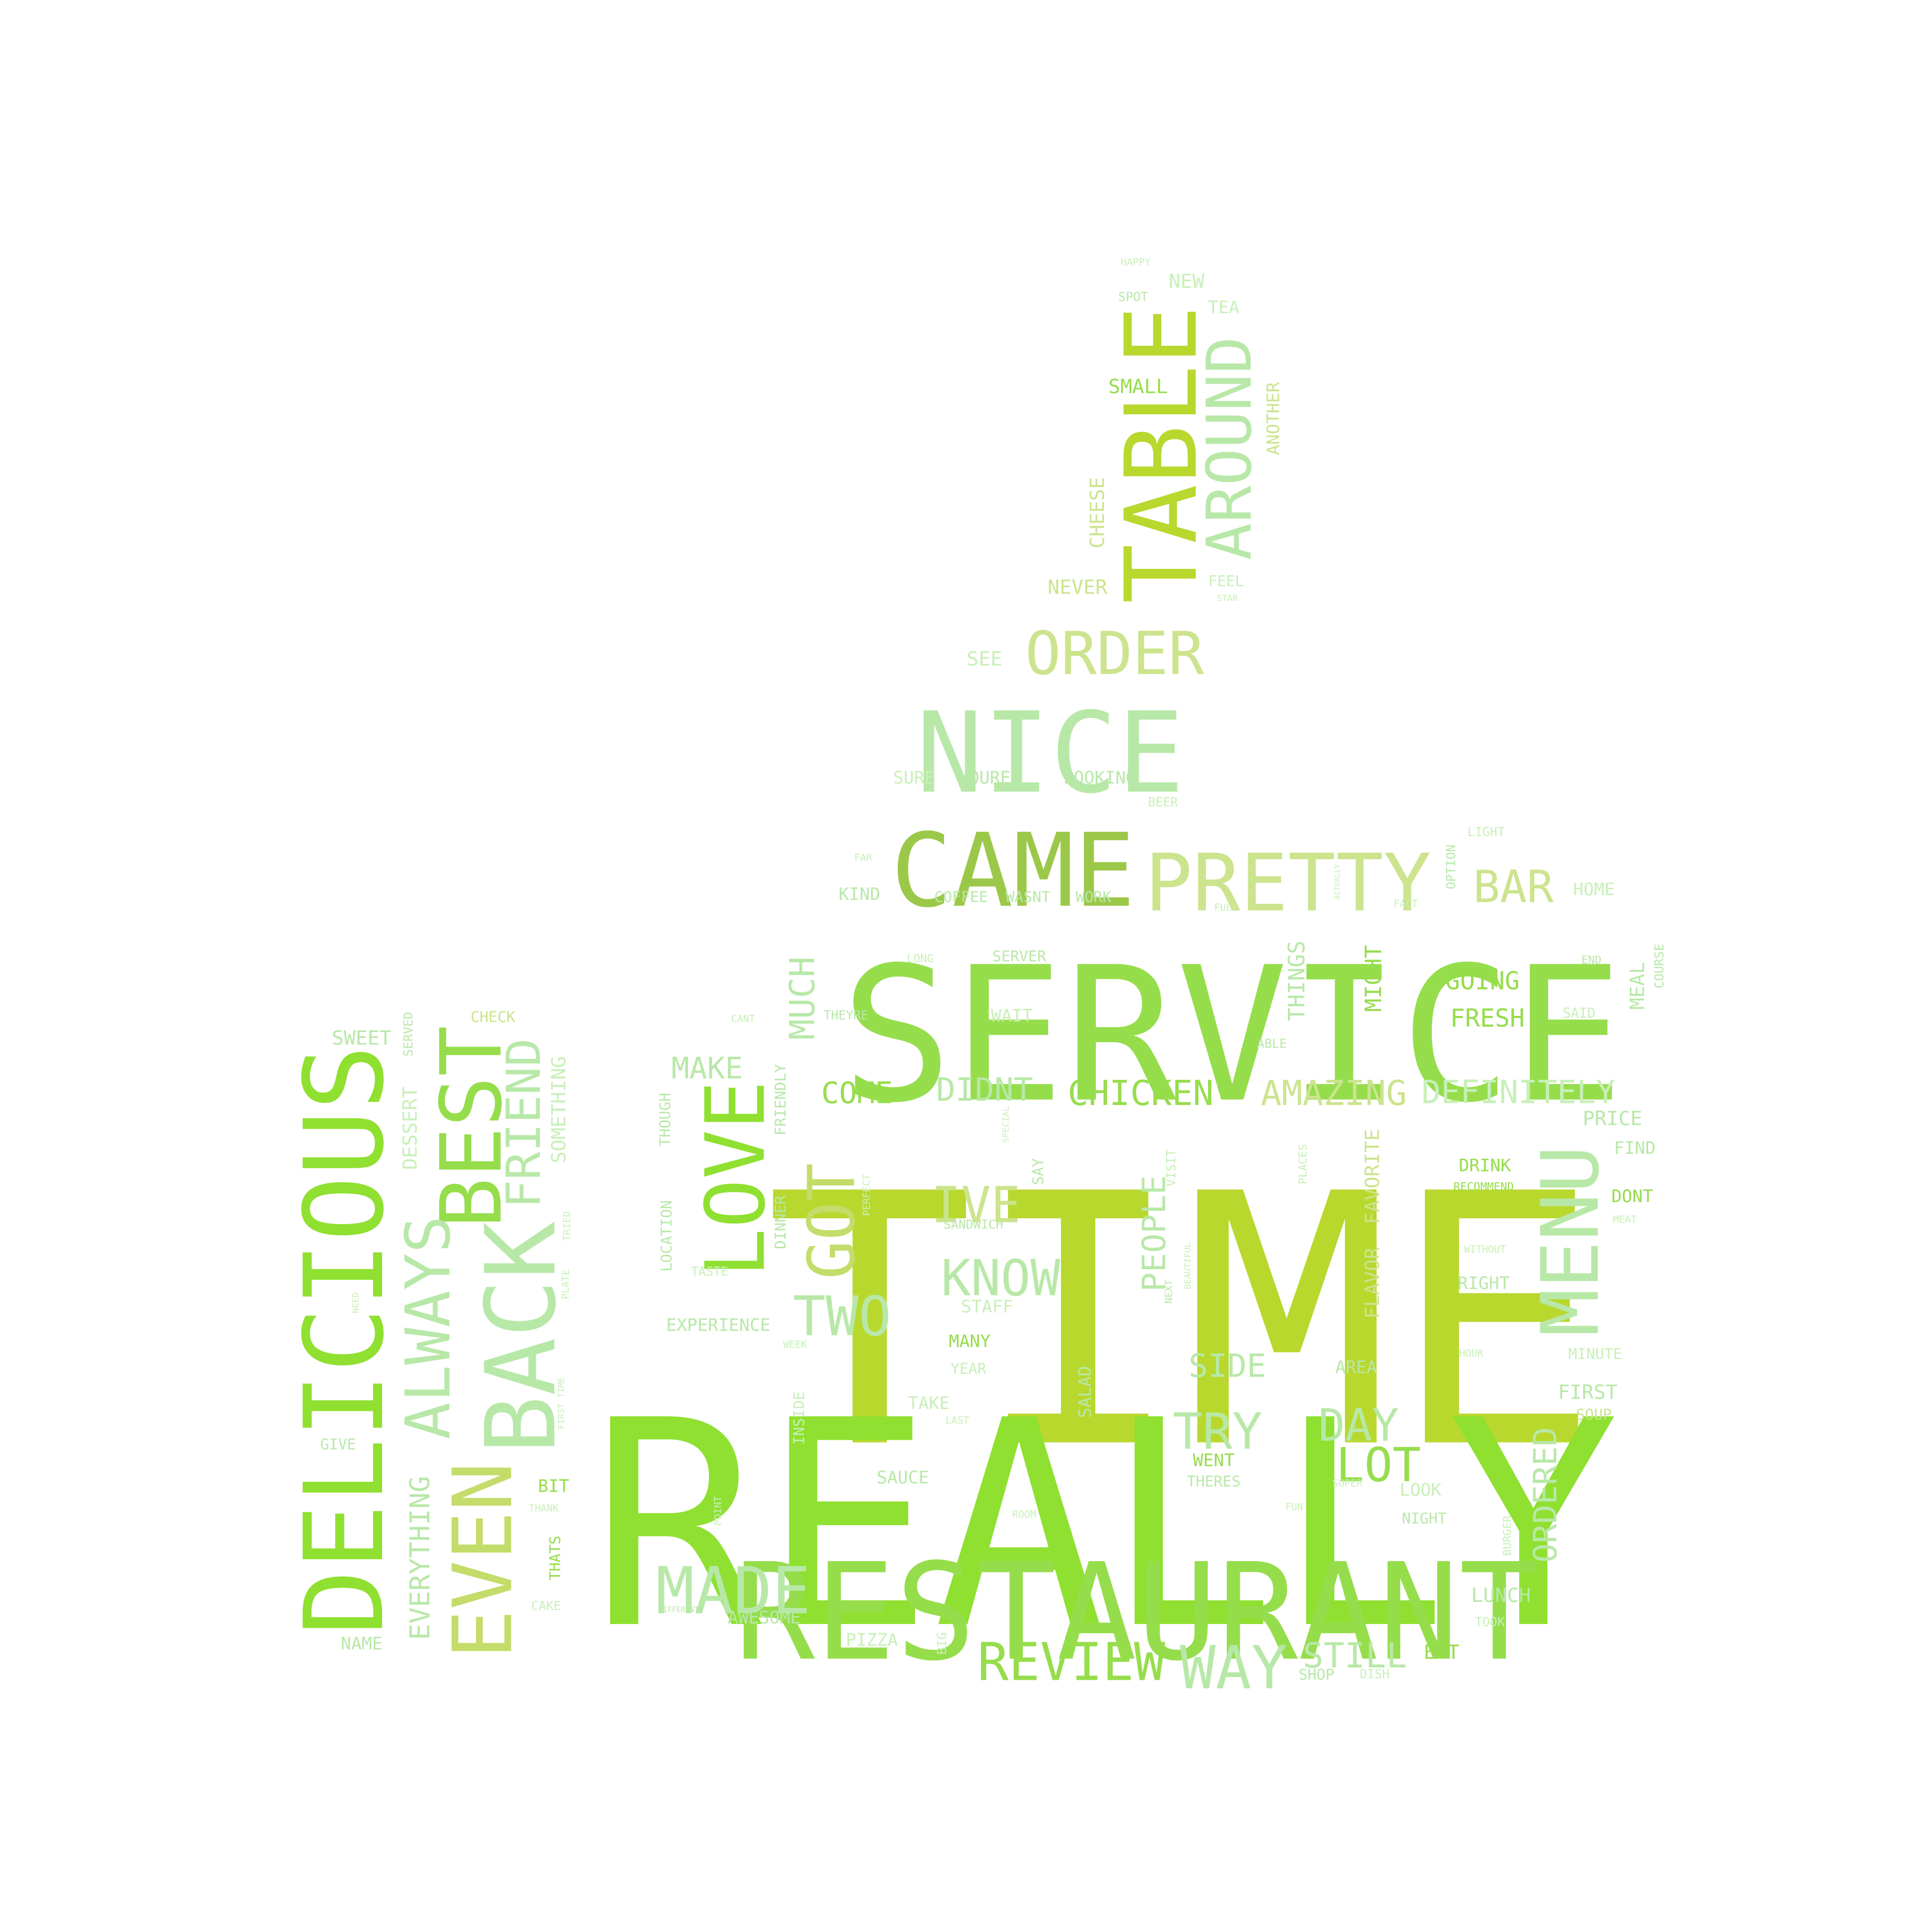 The image size is (1932, 1932). I want to click on word-plate: PLATE, so click(566, 1284).